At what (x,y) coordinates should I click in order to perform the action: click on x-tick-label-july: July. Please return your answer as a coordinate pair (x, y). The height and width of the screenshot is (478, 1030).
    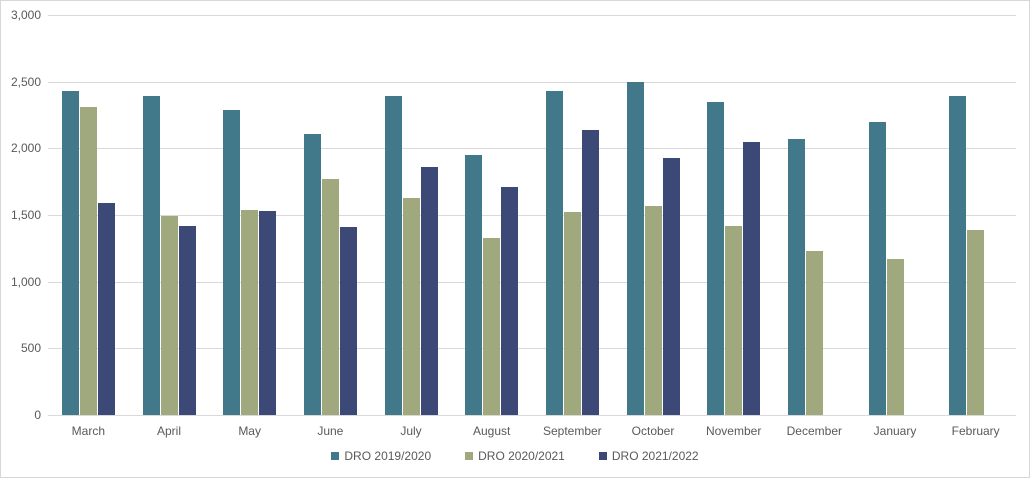
    Looking at the image, I should click on (411, 431).